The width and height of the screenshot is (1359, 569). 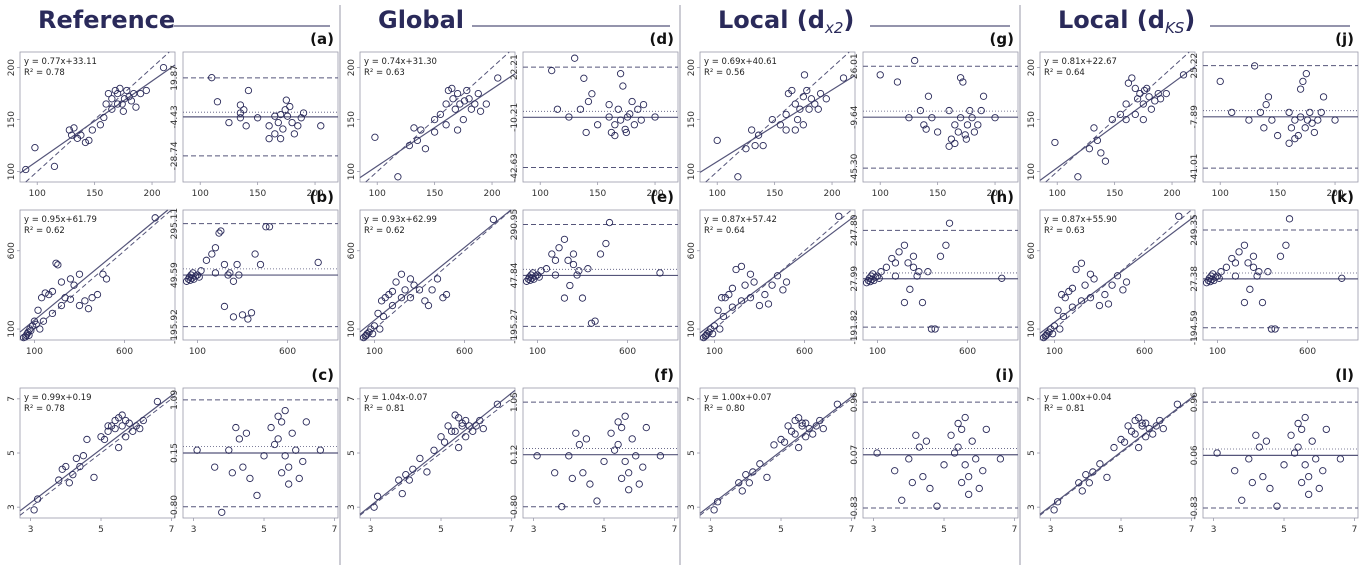 What do you see at coordinates (194, 530) in the screenshot?
I see `x-tick-label: 3` at bounding box center [194, 530].